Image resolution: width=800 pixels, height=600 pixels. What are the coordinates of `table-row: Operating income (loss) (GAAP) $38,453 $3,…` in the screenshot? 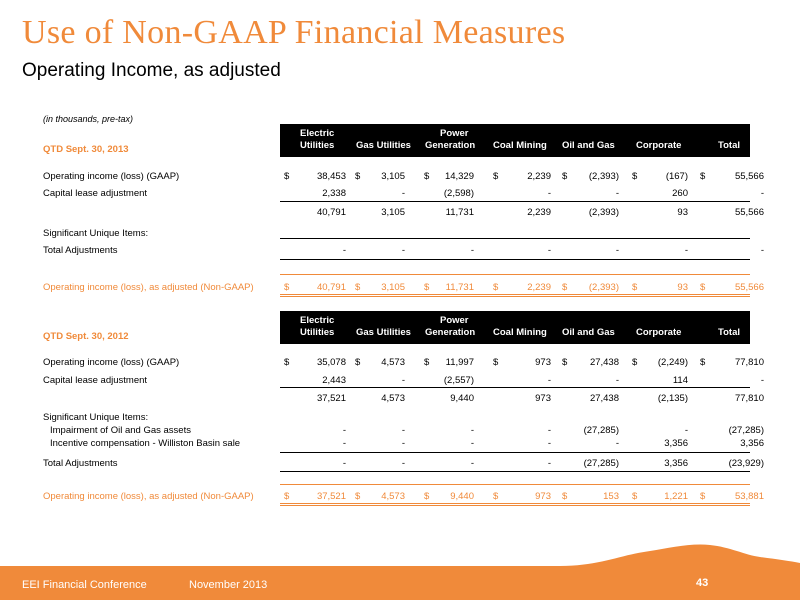 It's located at (400, 177).